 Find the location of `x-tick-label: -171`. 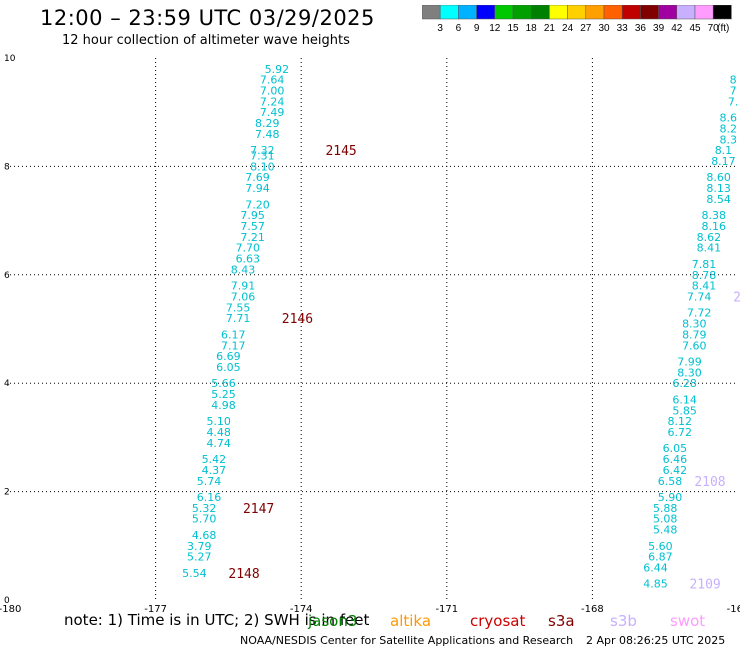

x-tick-label: -171 is located at coordinates (446, 609).